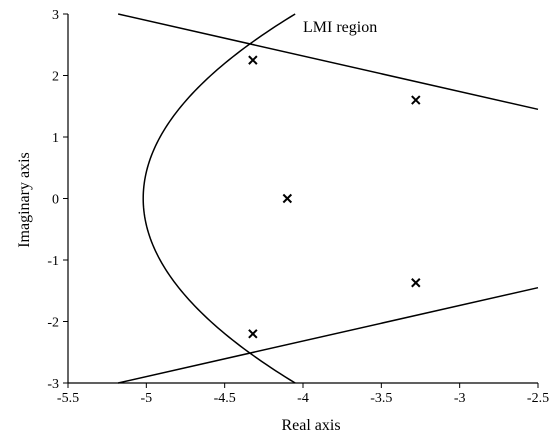 The height and width of the screenshot is (436, 556). What do you see at coordinates (53, 323) in the screenshot?
I see `y-tick-label: -2` at bounding box center [53, 323].